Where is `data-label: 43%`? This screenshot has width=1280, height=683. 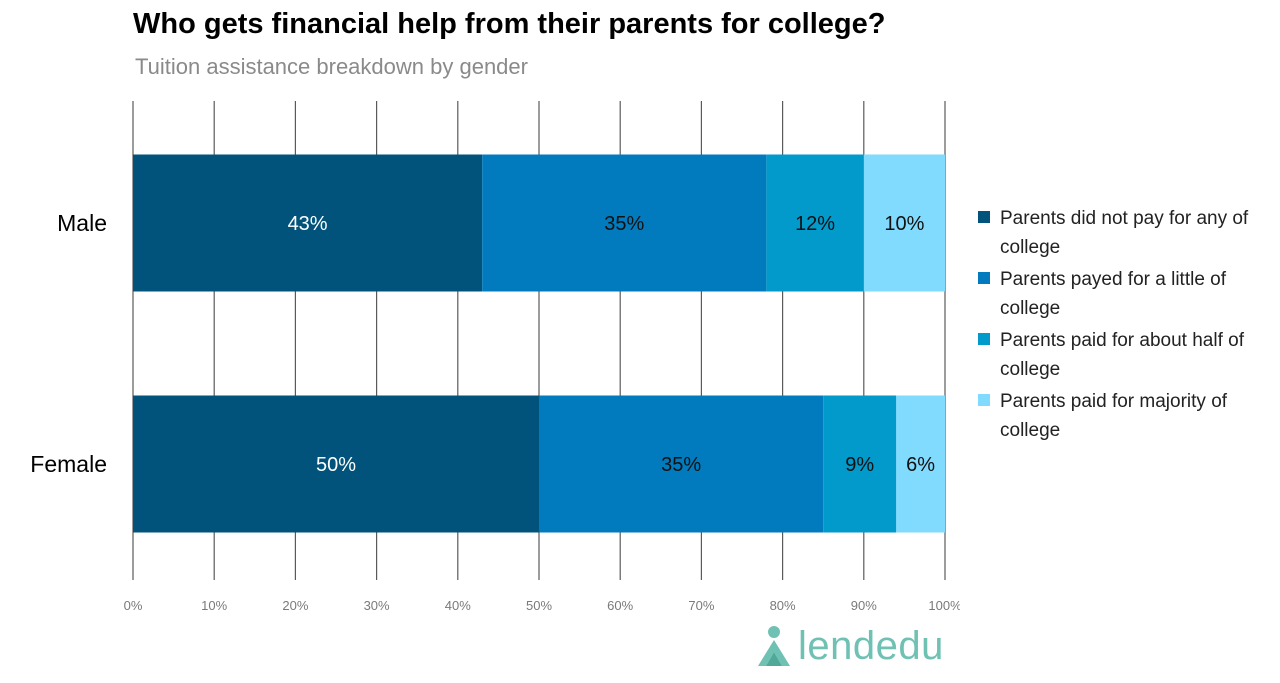 data-label: 43% is located at coordinates (308, 224).